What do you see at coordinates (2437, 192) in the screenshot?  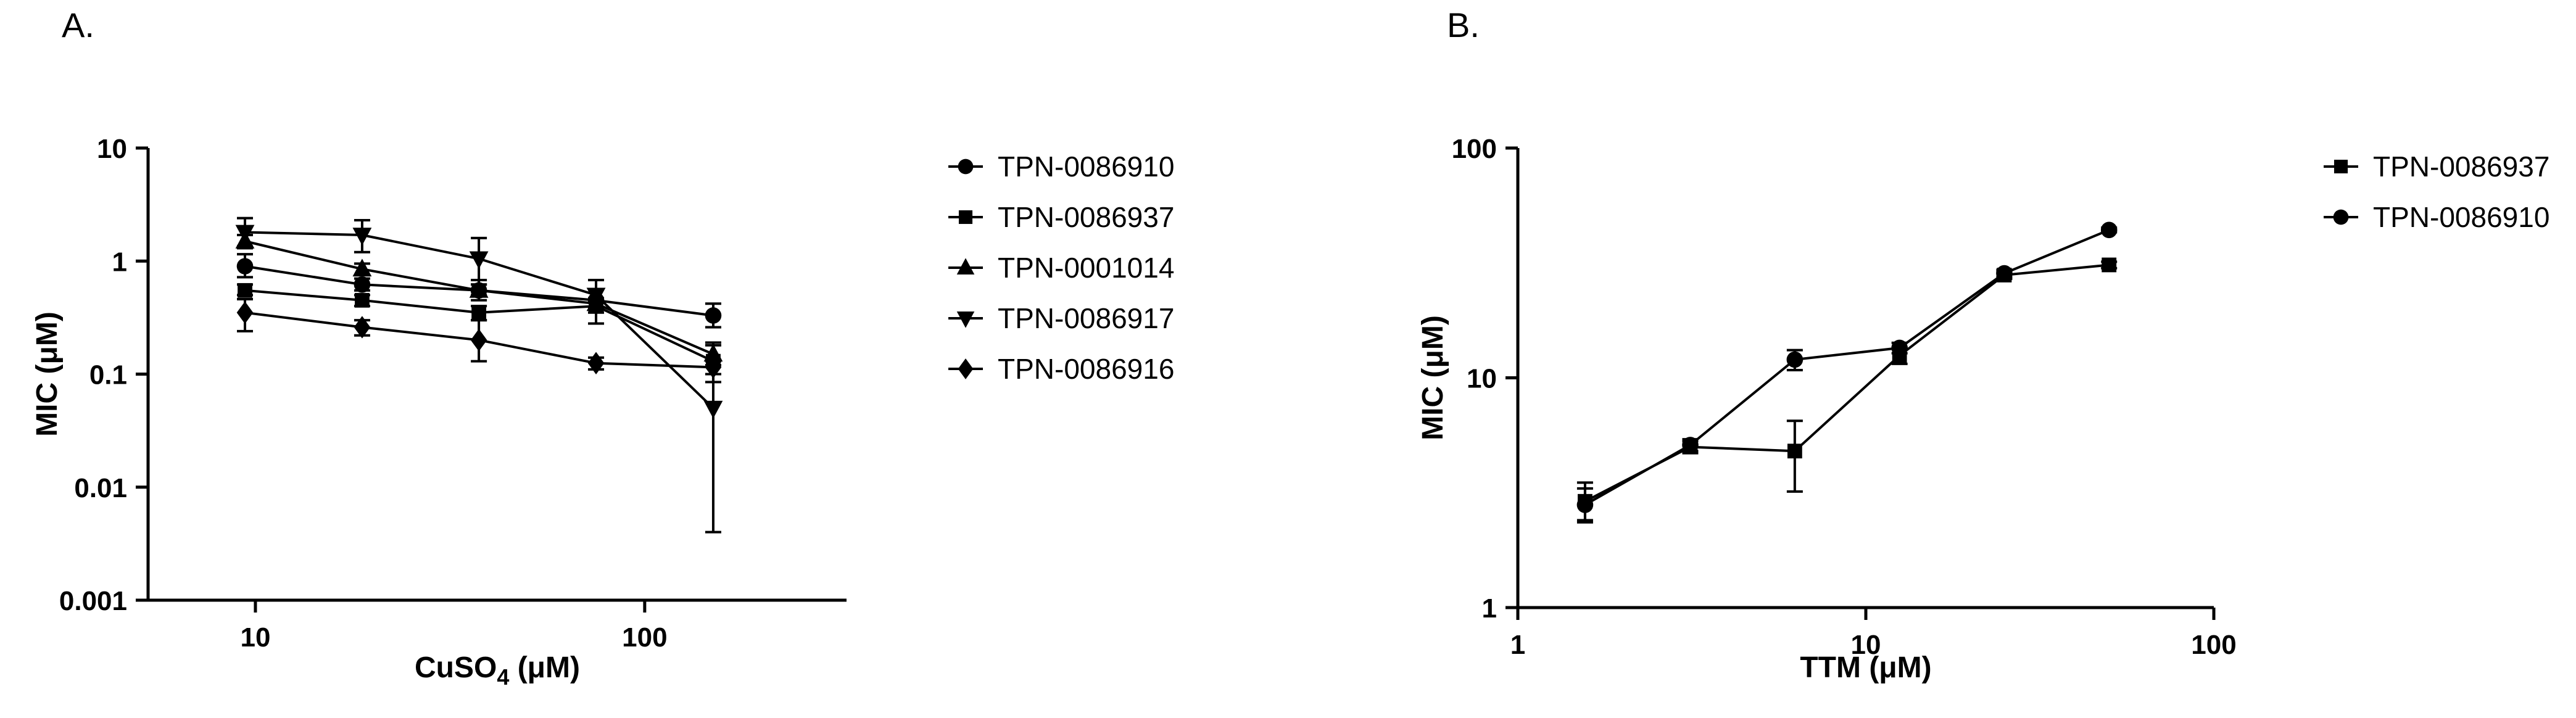 I see `legend-panel-b: TPN-0086937 TPN-0086910` at bounding box center [2437, 192].